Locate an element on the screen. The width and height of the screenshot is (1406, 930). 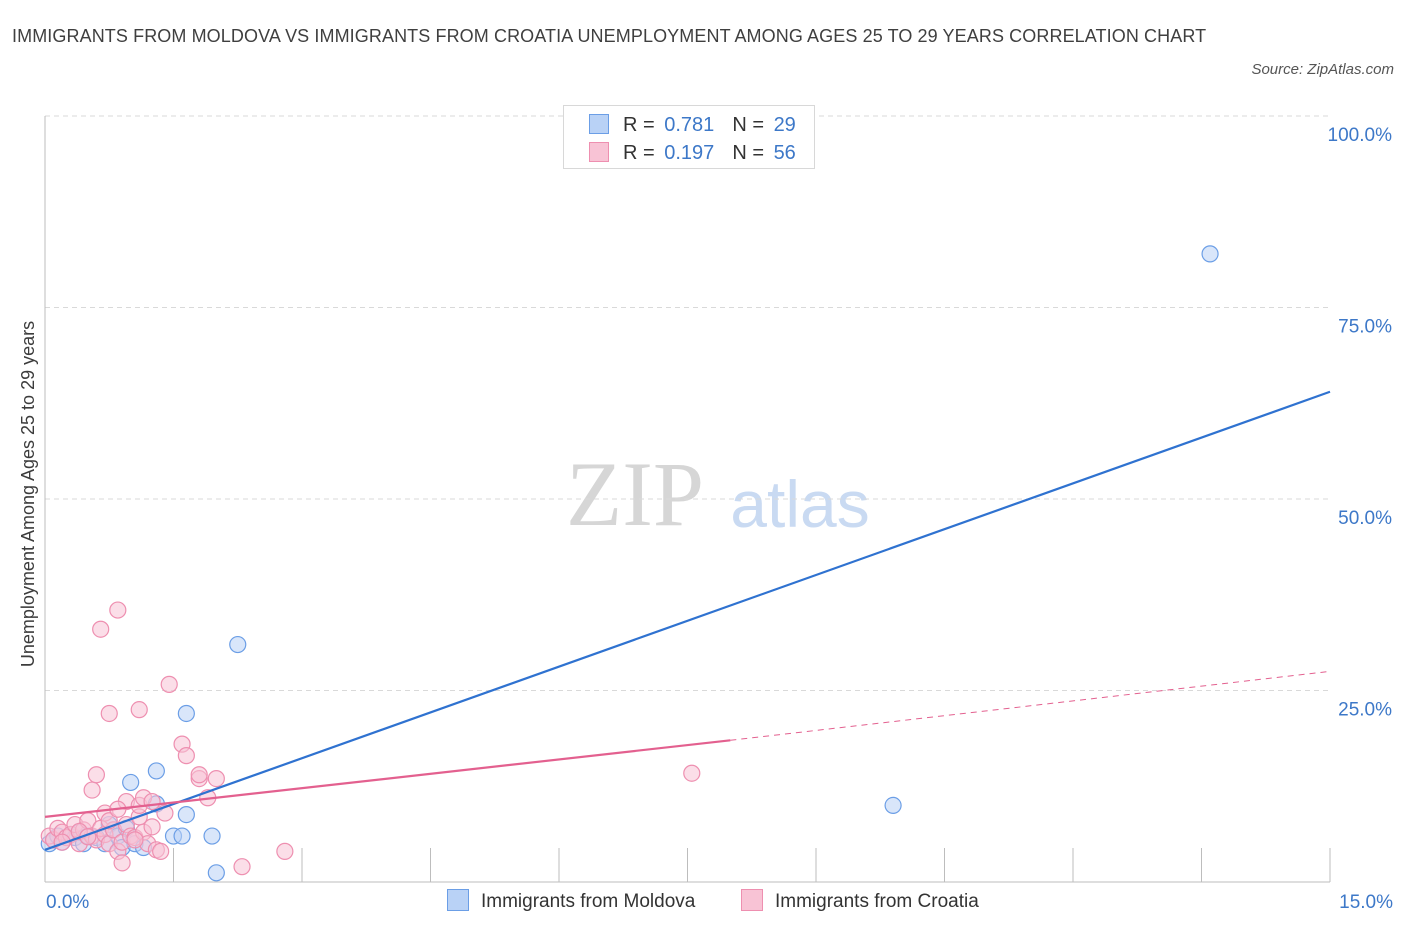
x-tick-label: 0.0% is located at coordinates (67, 902).